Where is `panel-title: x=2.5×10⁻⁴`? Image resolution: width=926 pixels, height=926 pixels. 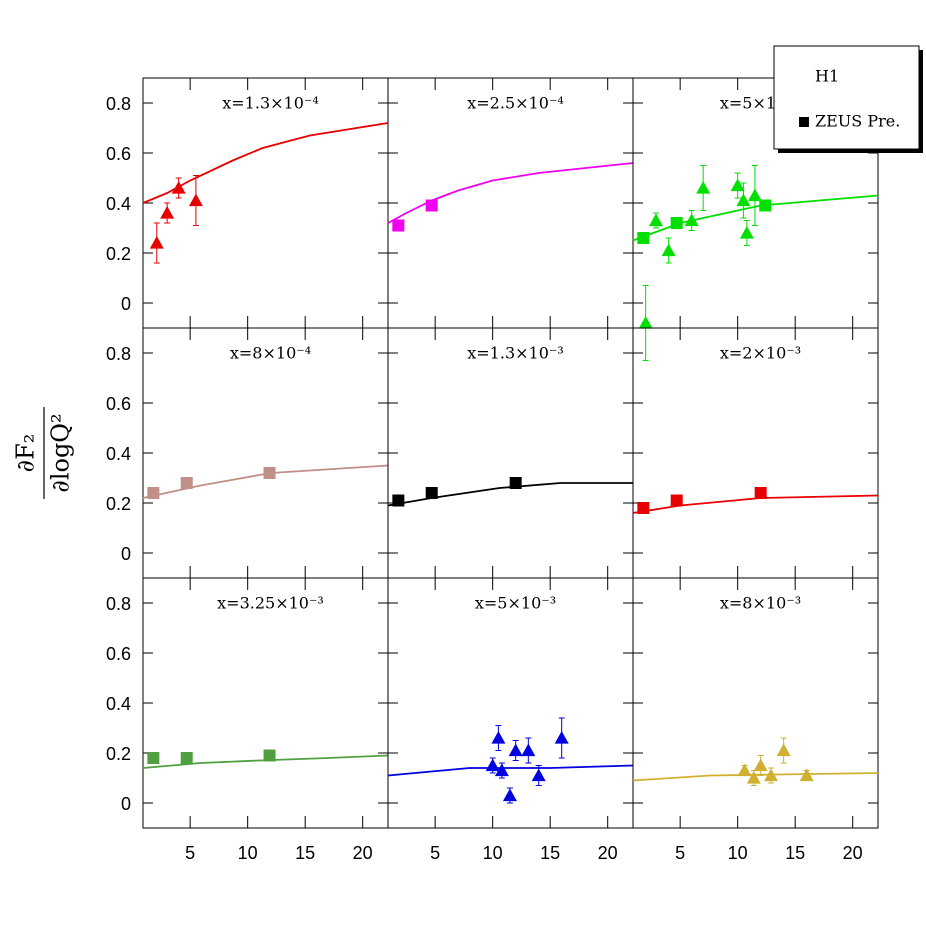 panel-title: x=2.5×10⁻⁴ is located at coordinates (515, 103).